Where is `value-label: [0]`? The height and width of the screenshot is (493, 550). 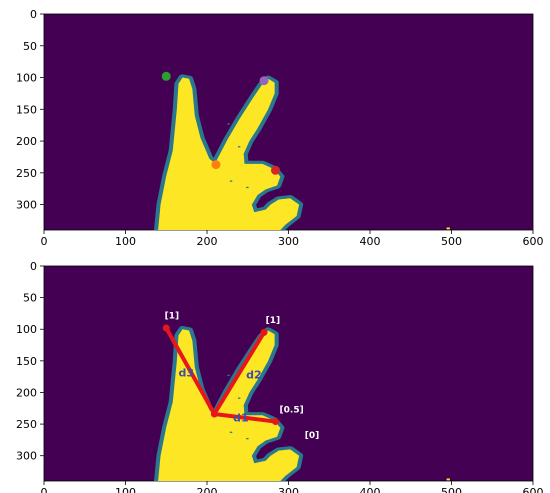 value-label: [0] is located at coordinates (312, 436).